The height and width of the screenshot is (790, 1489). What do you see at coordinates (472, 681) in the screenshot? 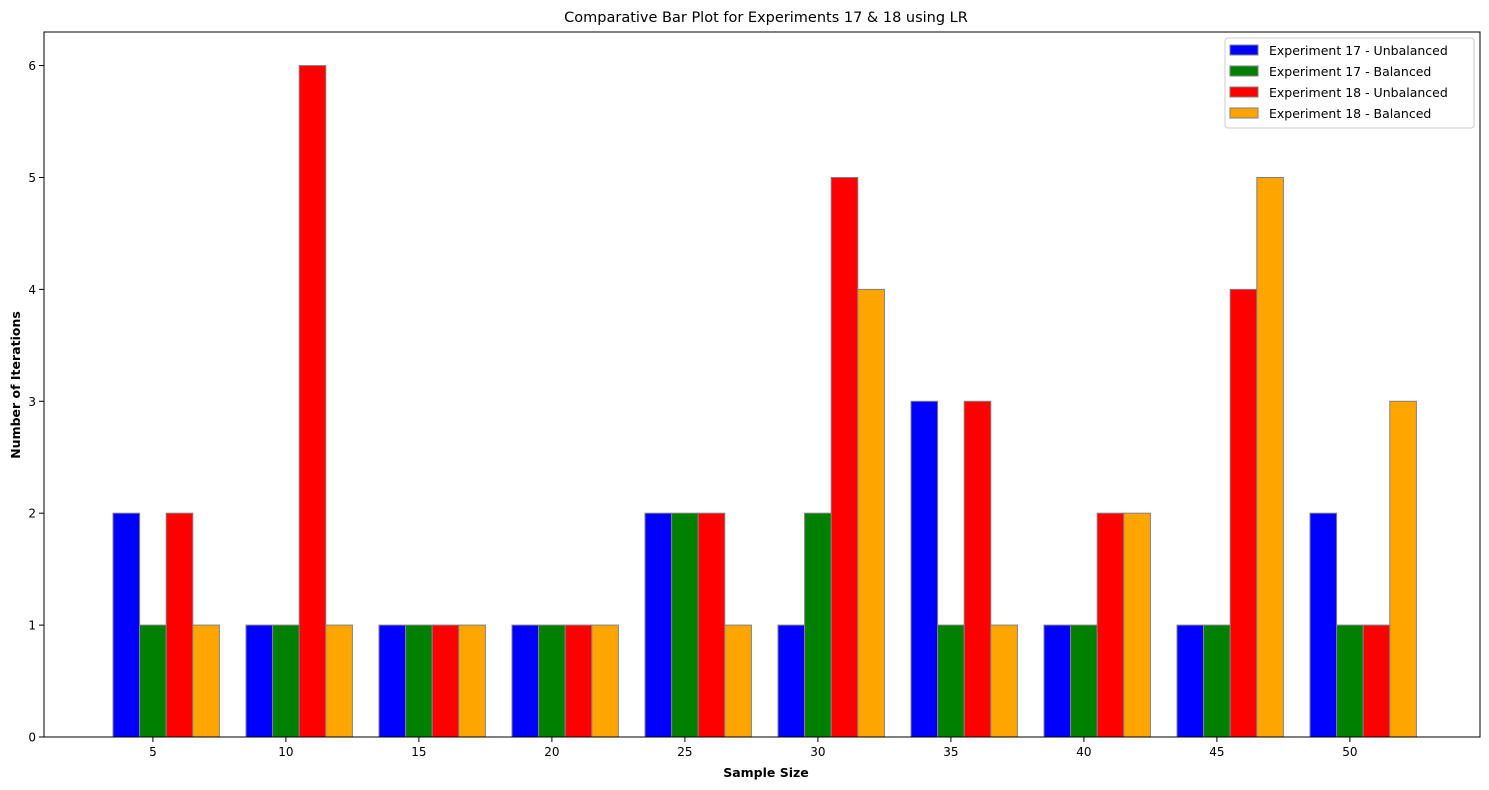
I see `bar-series4-cat15` at bounding box center [472, 681].